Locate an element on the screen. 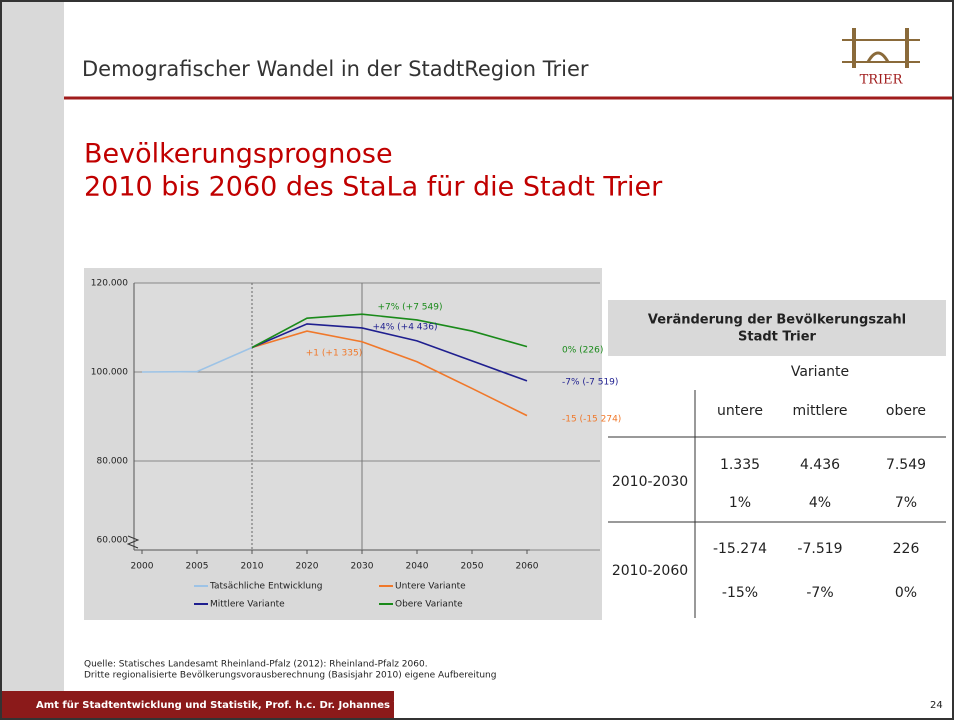  cell: -15.274 is located at coordinates (740, 549).